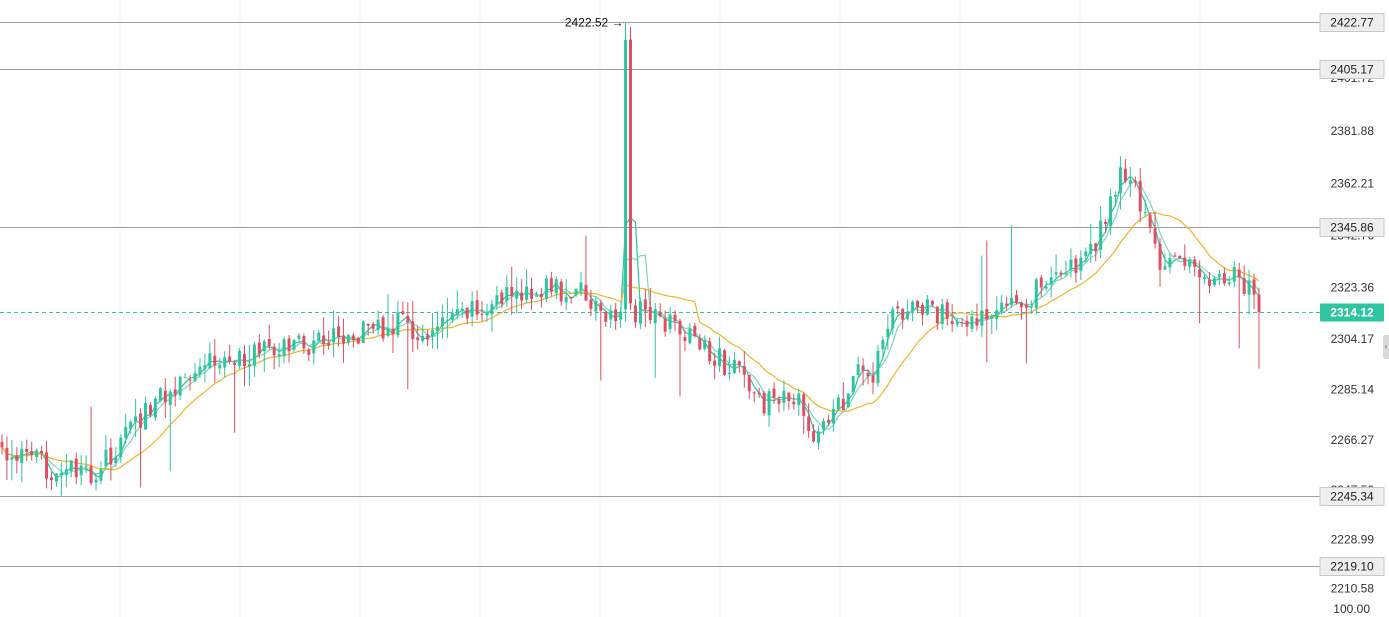 This screenshot has width=1389, height=617. What do you see at coordinates (1353, 540) in the screenshot?
I see `y-tick-label: 2228.99` at bounding box center [1353, 540].